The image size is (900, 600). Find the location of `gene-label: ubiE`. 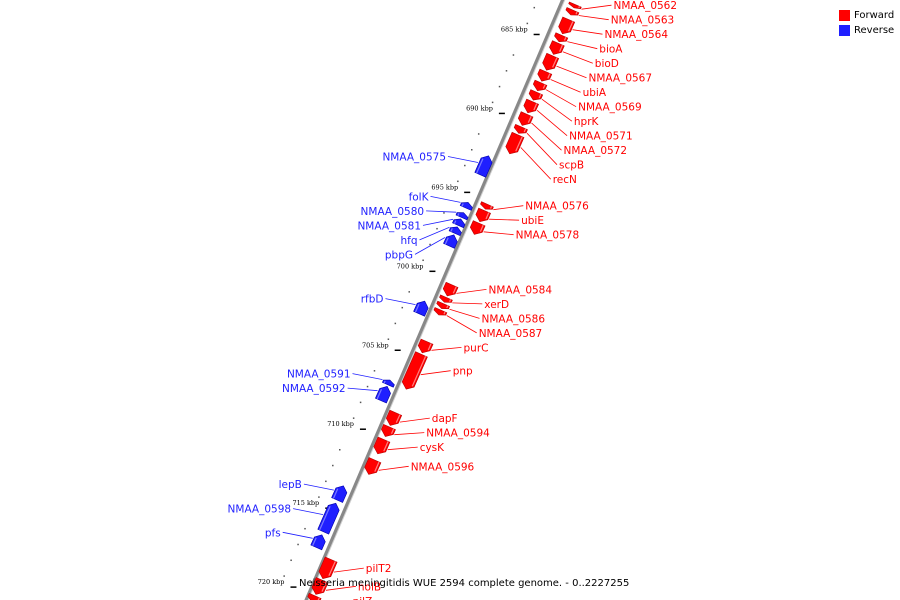

gene-label: ubiE is located at coordinates (532, 221).